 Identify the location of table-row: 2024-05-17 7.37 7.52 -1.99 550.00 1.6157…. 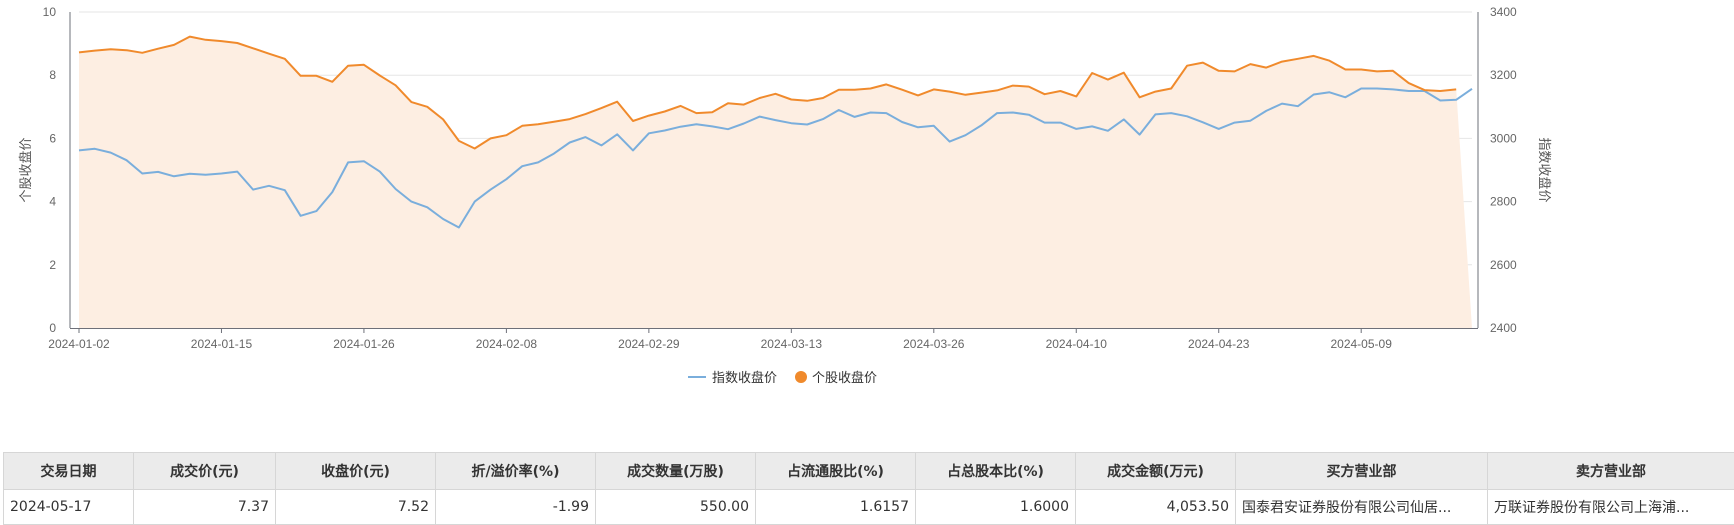
(869, 507).